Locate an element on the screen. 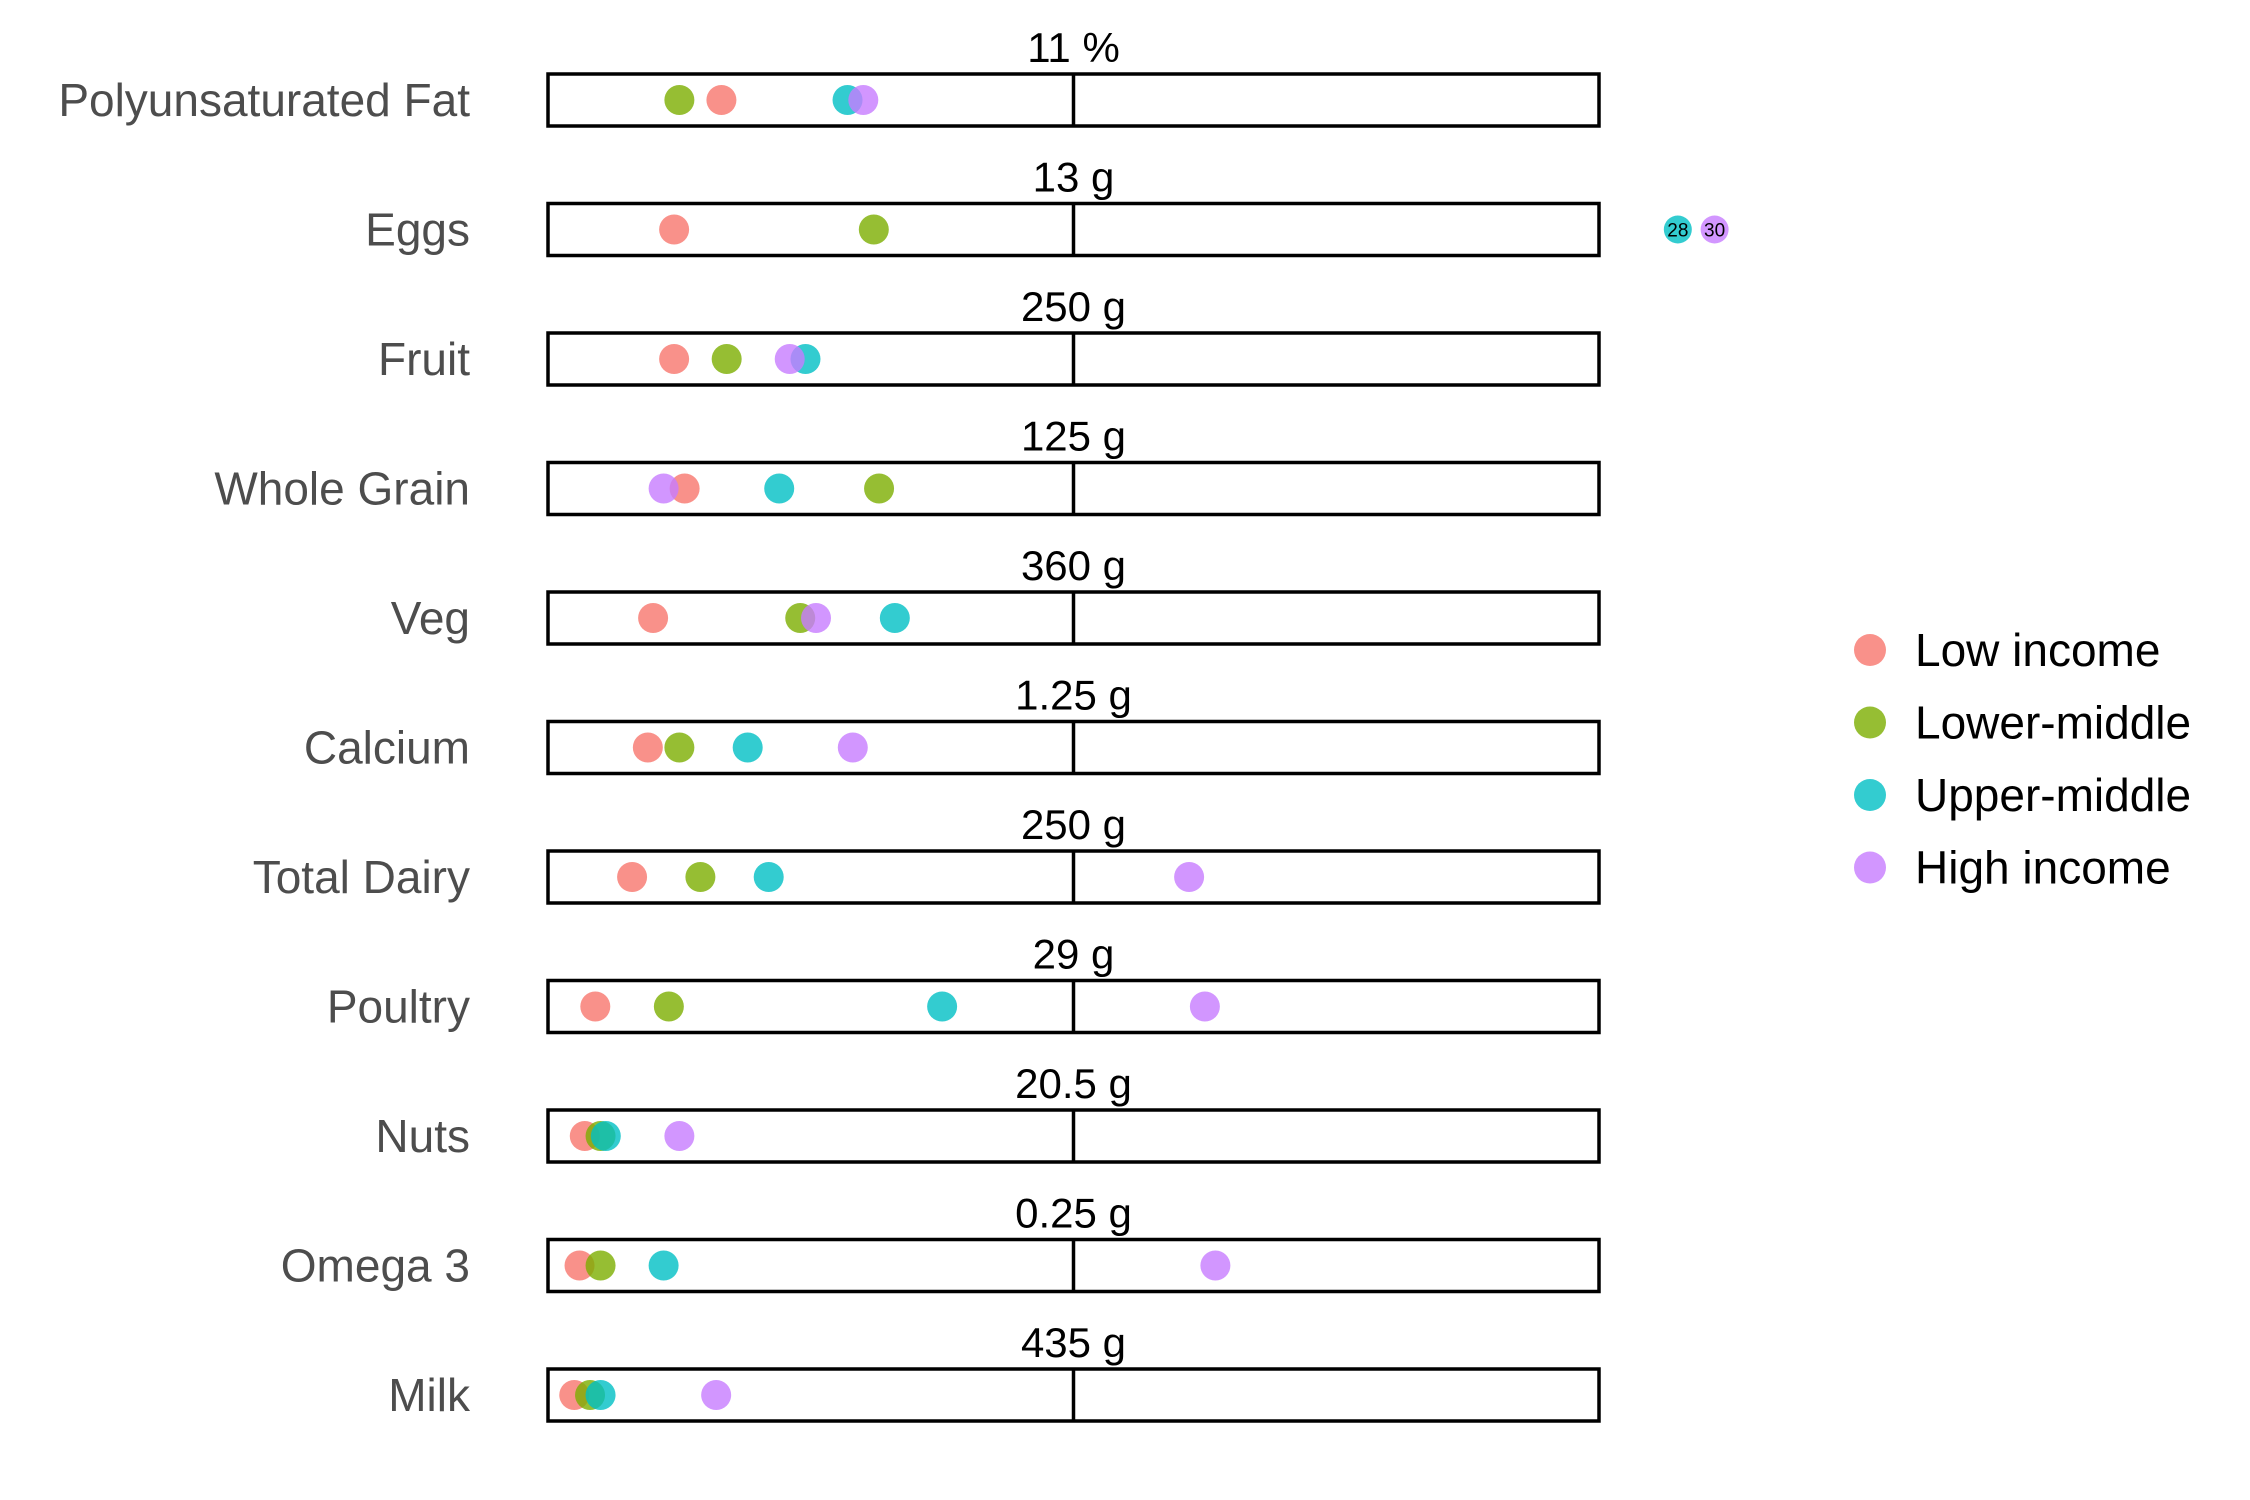 The width and height of the screenshot is (2250, 1500). legend-item: High income is located at coordinates (2012, 868).